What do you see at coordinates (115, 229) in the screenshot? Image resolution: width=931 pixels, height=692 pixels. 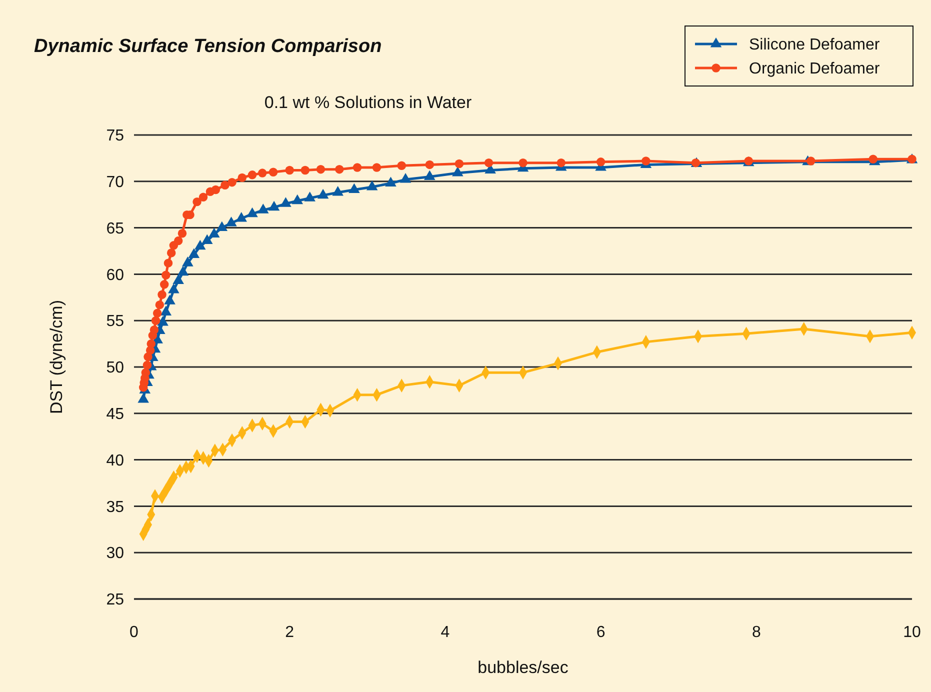 I see `y-tick-label: 65` at bounding box center [115, 229].